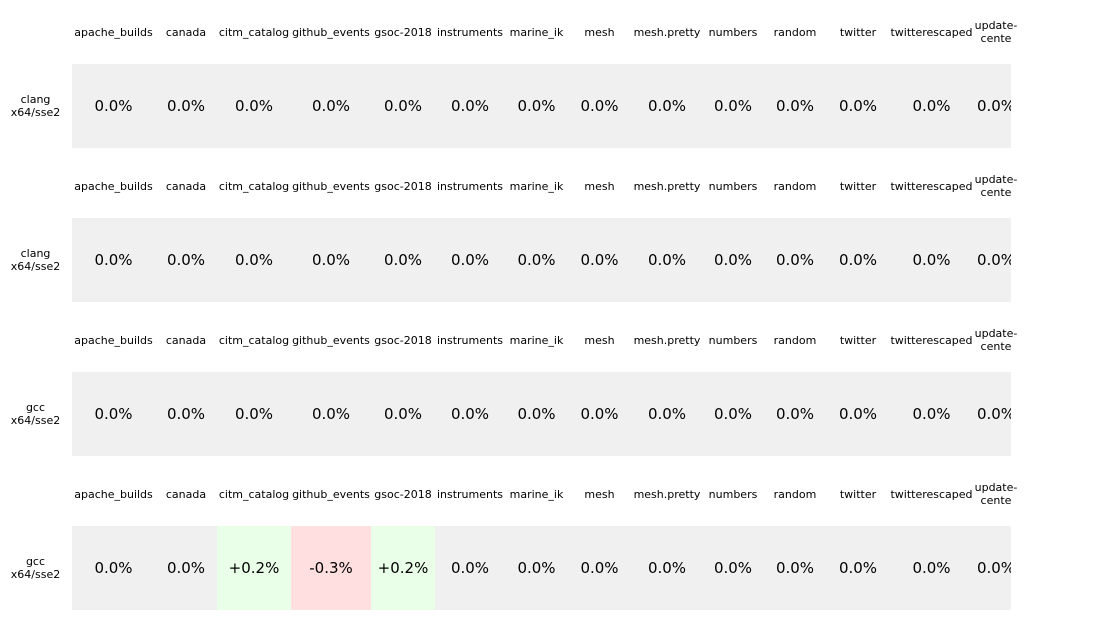  I want to click on value-cell: +0.2%, so click(254, 568).